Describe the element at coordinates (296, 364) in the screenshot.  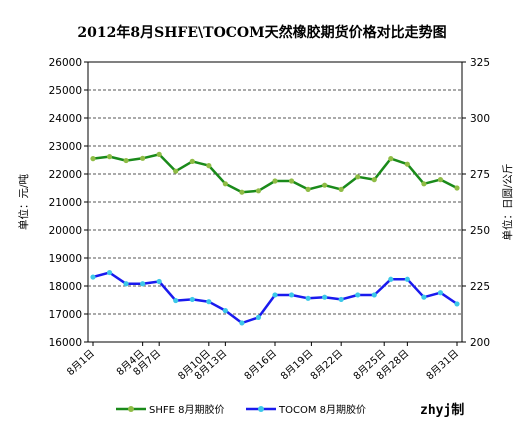
I see `x-tick-label: 8月19日` at that location.